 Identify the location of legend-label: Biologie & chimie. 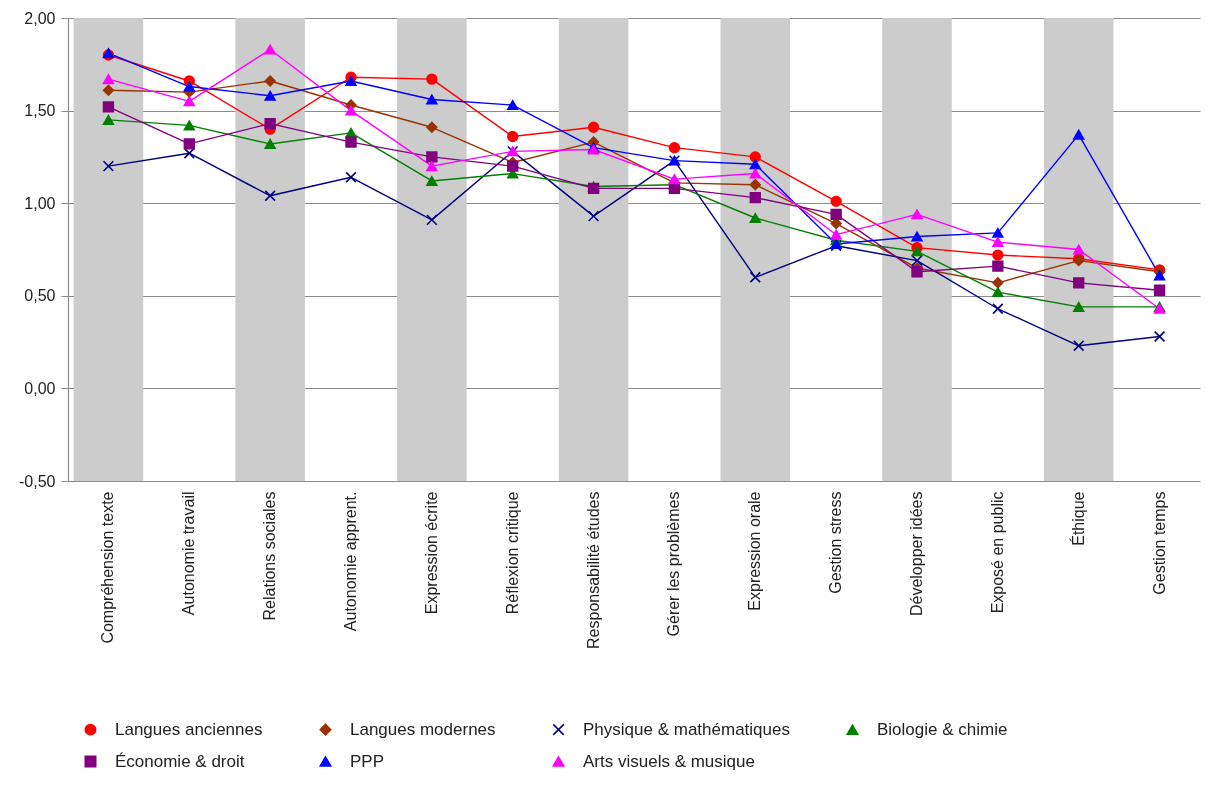
(942, 729).